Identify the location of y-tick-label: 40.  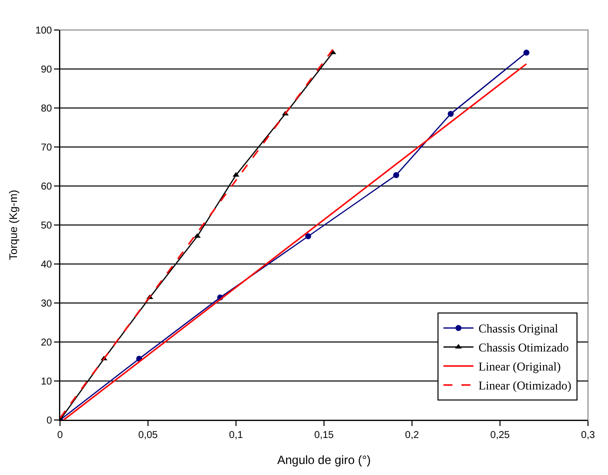
(46, 265).